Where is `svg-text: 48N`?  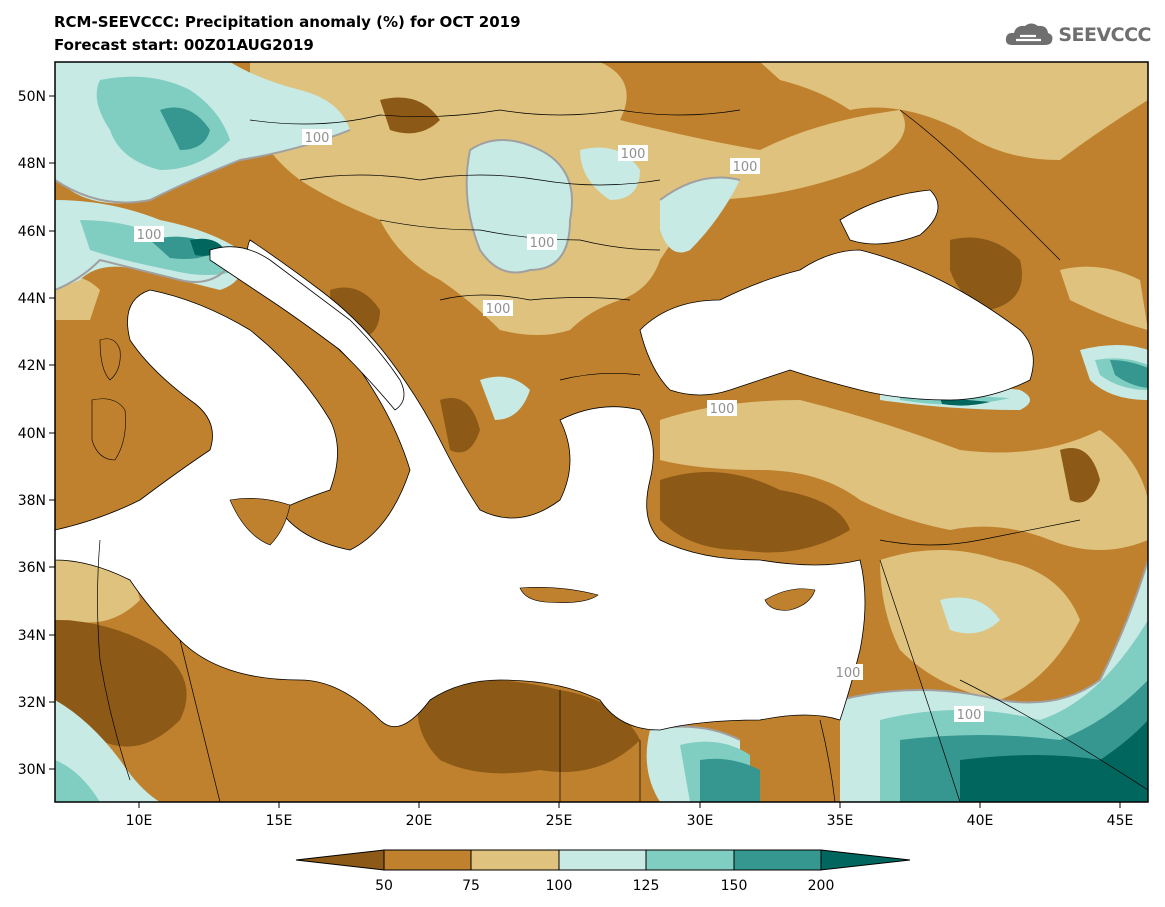
svg-text: 48N is located at coordinates (32, 164).